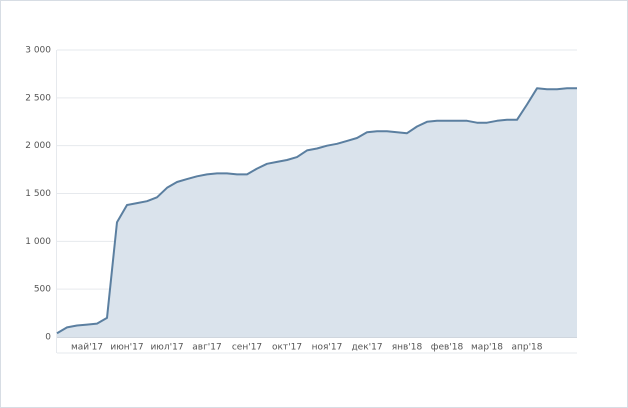 This screenshot has height=408, width=628. I want to click on x-tick-label: апр'18, so click(526, 348).